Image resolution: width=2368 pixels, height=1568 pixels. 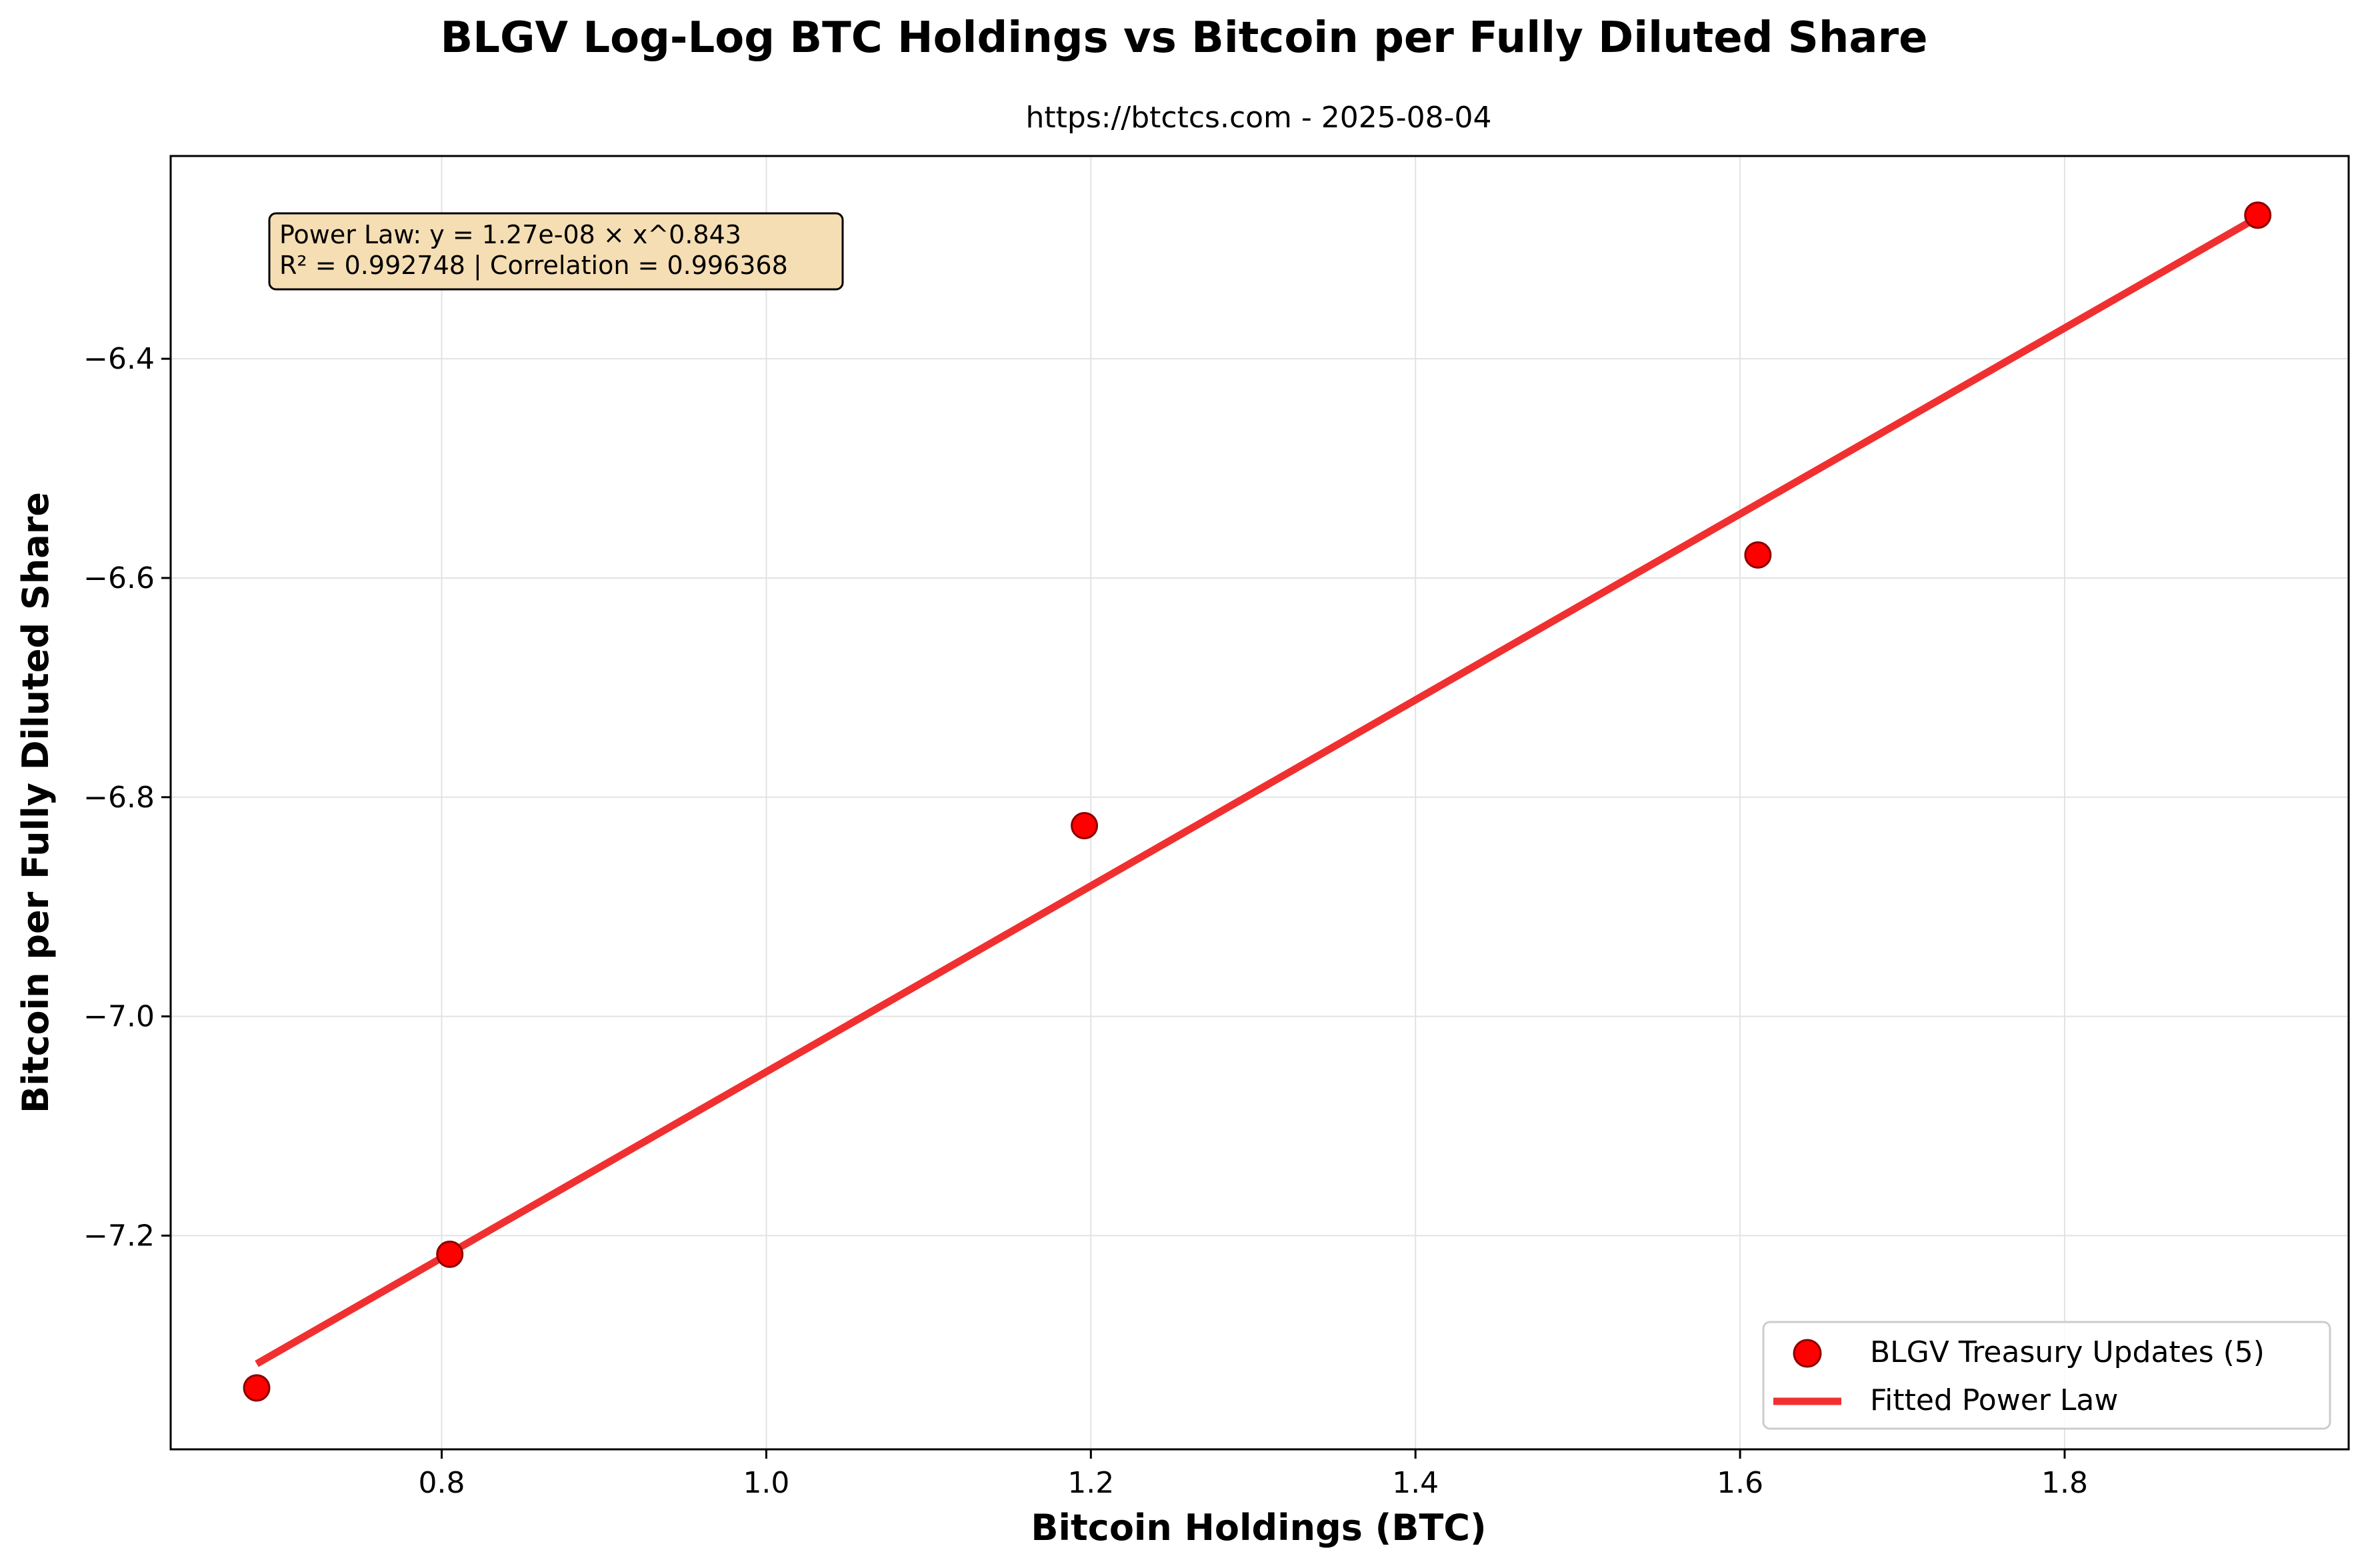 I want to click on legend-label-scatter: BLGV Treasury Updates (5), so click(x=2067, y=1352).